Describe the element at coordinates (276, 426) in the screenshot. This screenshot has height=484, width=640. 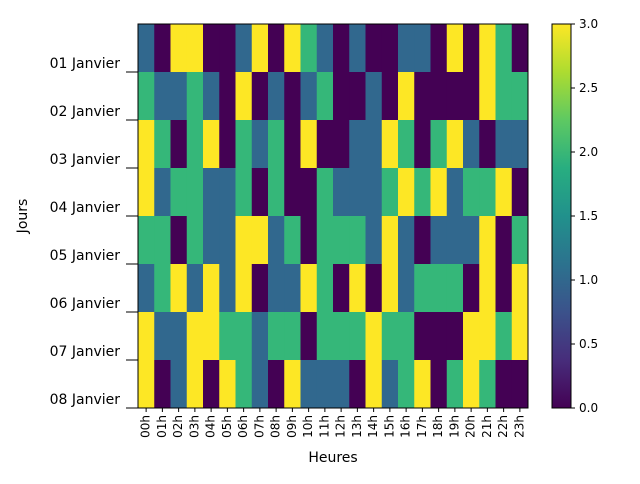
I see `x-tick-label: 08h` at that location.